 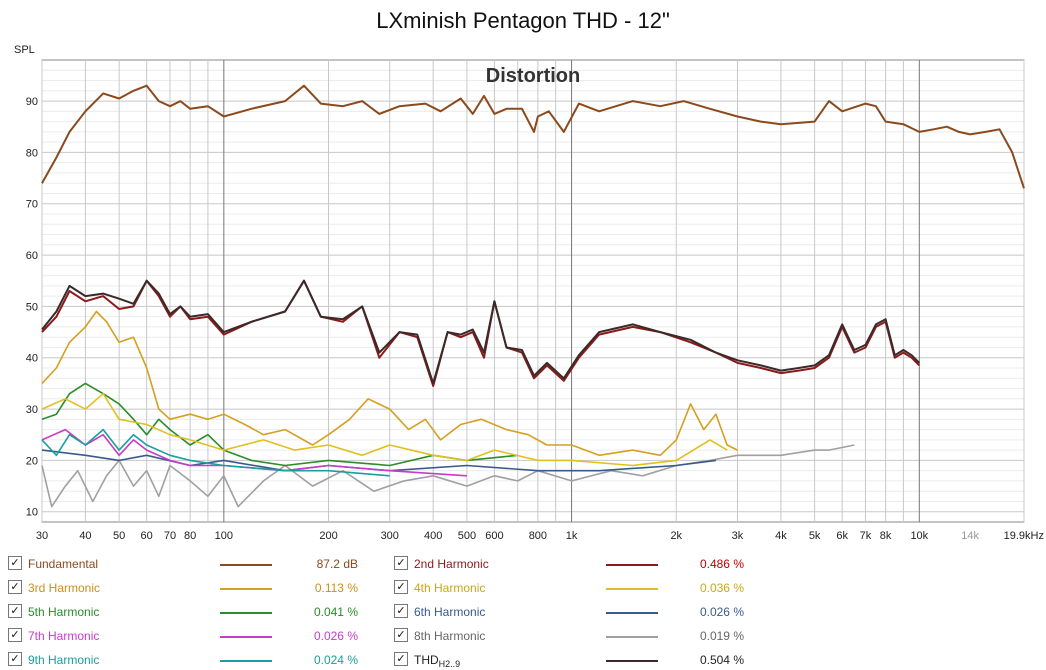 I want to click on legend-value: 0.504 %, so click(x=721, y=660).